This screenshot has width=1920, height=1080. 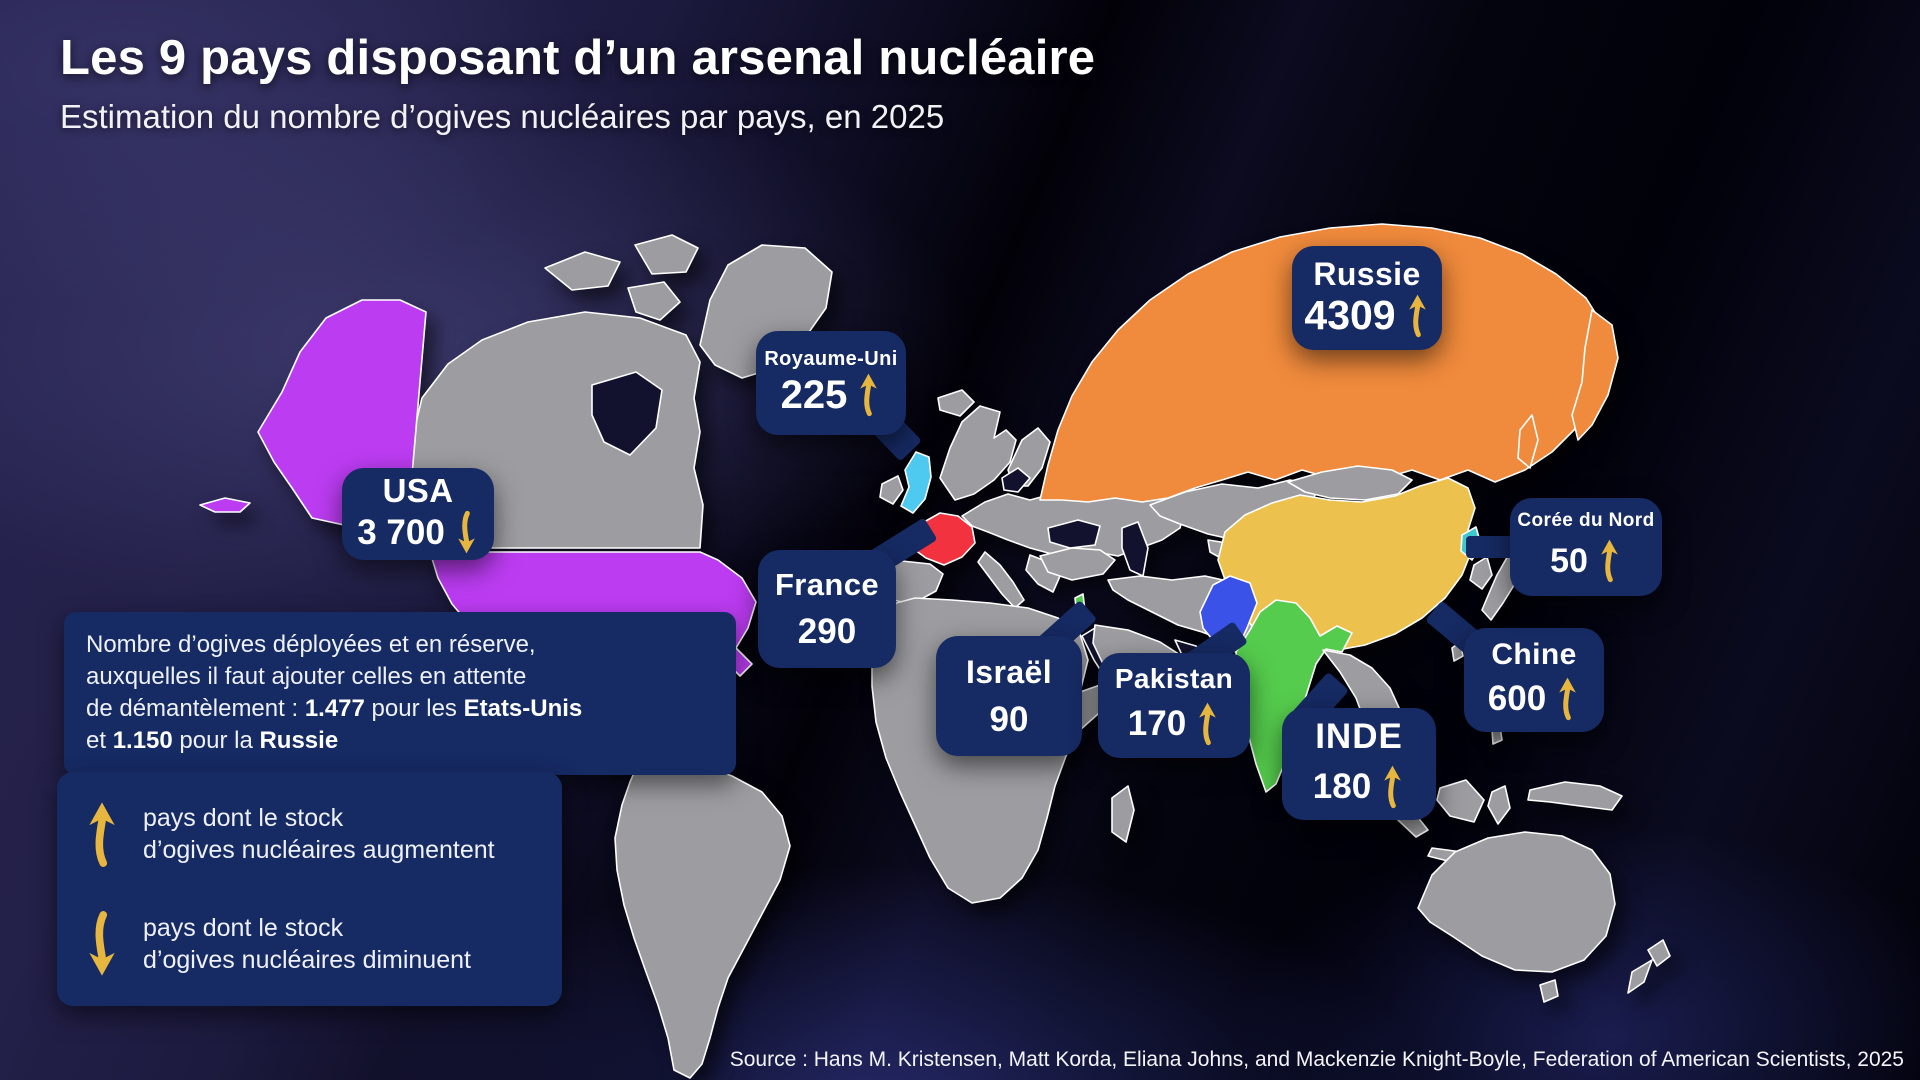 What do you see at coordinates (195, 709) in the screenshot?
I see `note-line-3: de démantèlement :` at bounding box center [195, 709].